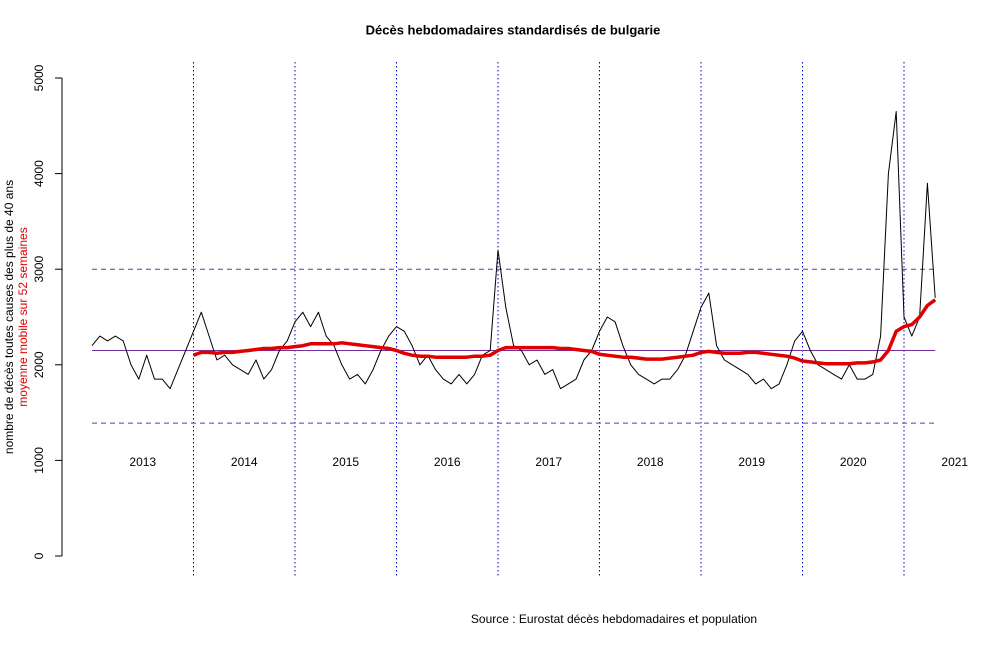  Describe the element at coordinates (548, 462) in the screenshot. I see `year-label: 2017` at that location.